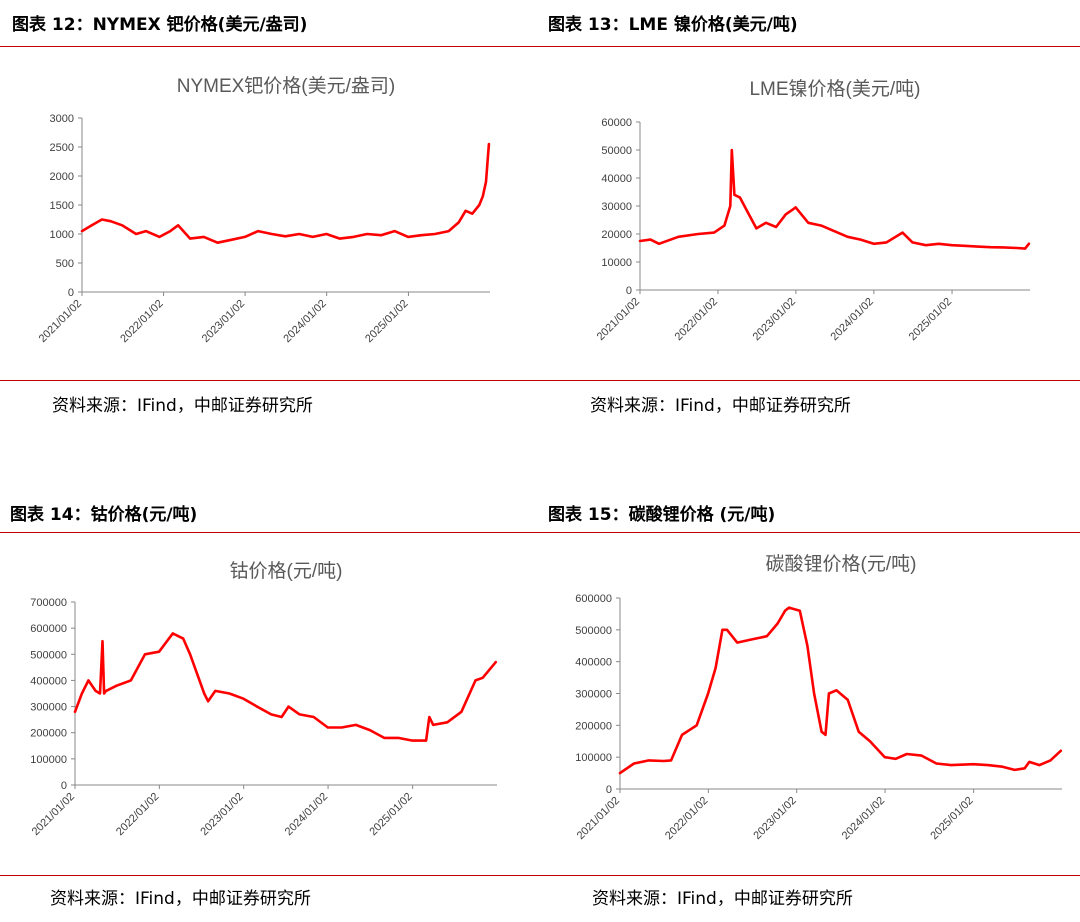 This screenshot has height=922, width=1080. Describe the element at coordinates (841, 564) in the screenshot. I see `chart-title: 碳酸锂价格(元/吨)` at that location.